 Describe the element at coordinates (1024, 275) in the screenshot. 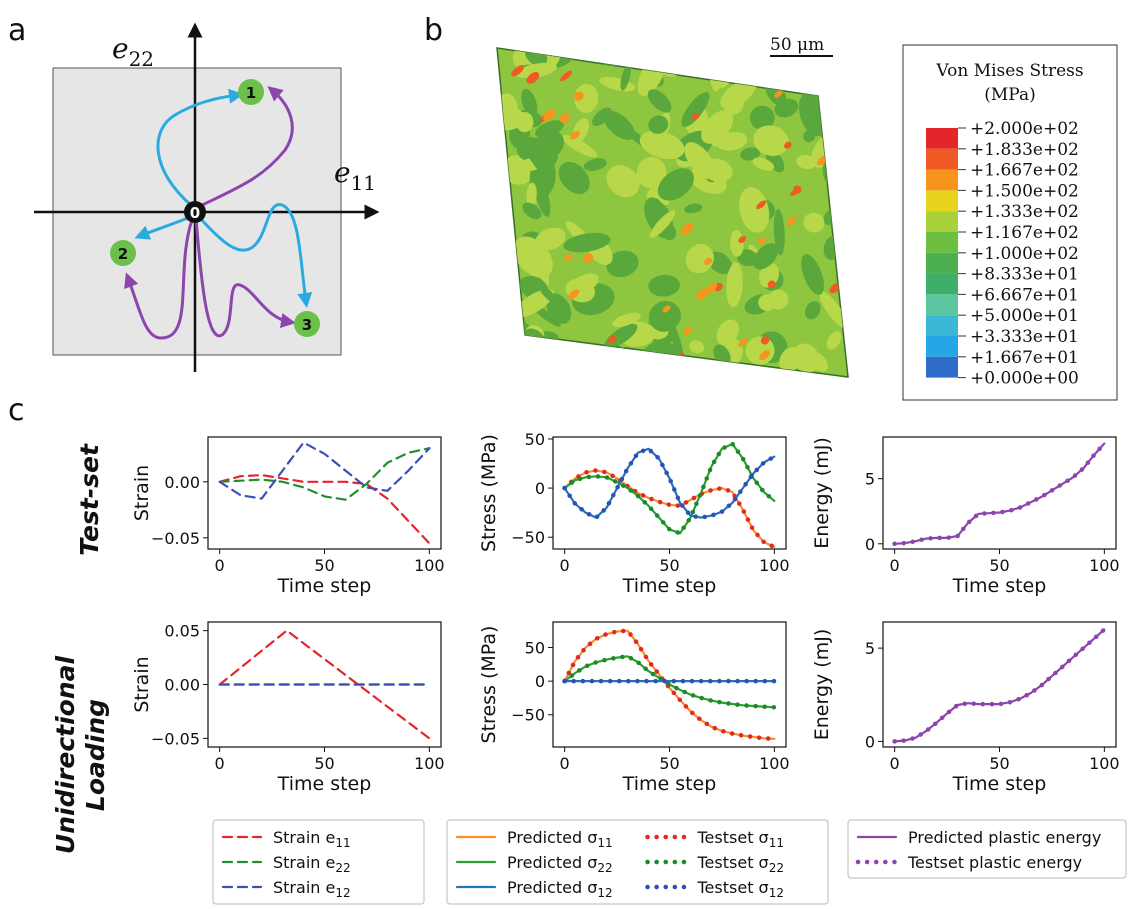

I see `stress-legend-value: +8.333e+01` at that location.